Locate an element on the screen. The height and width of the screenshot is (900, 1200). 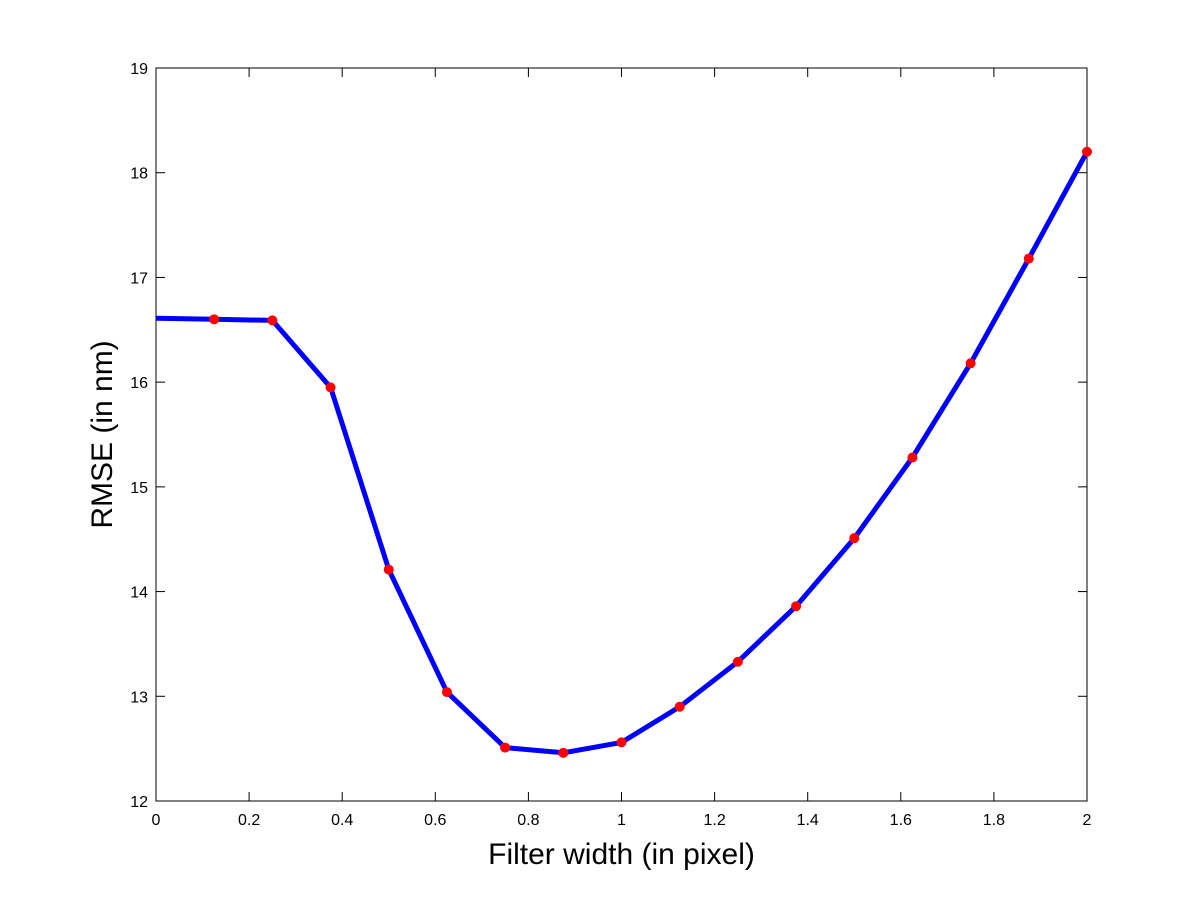
x-tick-label: 0.8 is located at coordinates (528, 820).